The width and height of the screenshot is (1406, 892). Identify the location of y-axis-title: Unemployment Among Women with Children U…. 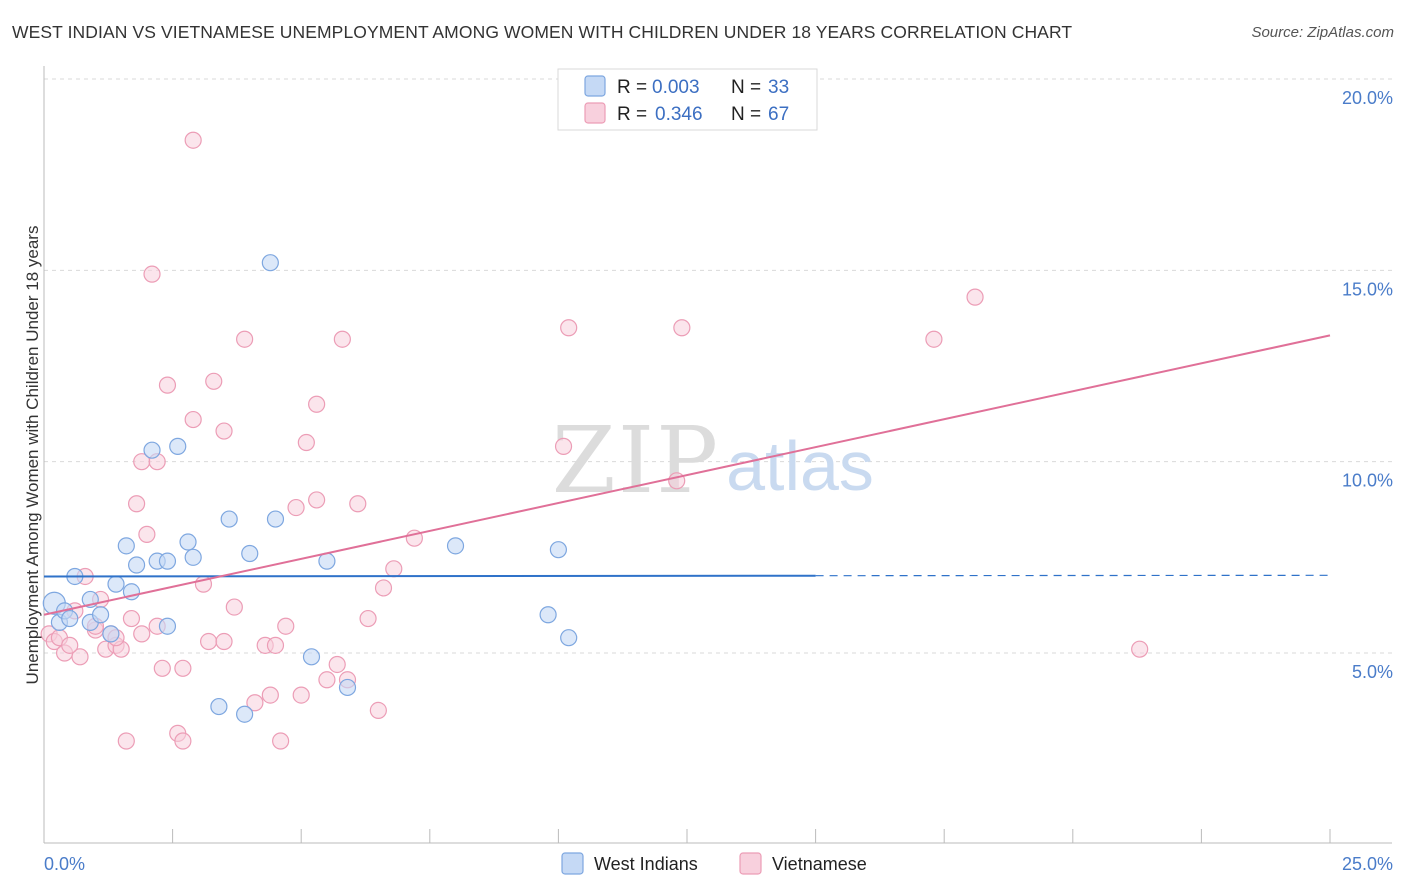
(32, 455).